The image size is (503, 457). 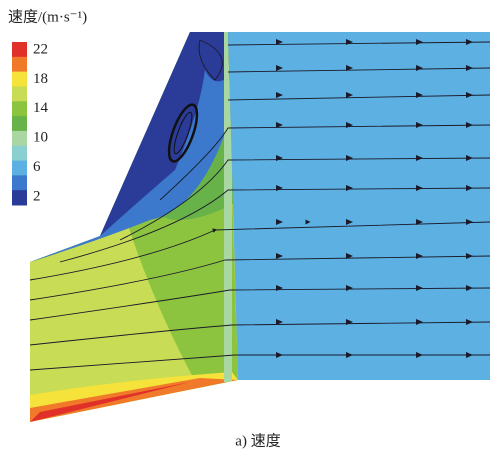 I want to click on colorbar: 22 18 14 10 6 2, so click(x=30, y=123).